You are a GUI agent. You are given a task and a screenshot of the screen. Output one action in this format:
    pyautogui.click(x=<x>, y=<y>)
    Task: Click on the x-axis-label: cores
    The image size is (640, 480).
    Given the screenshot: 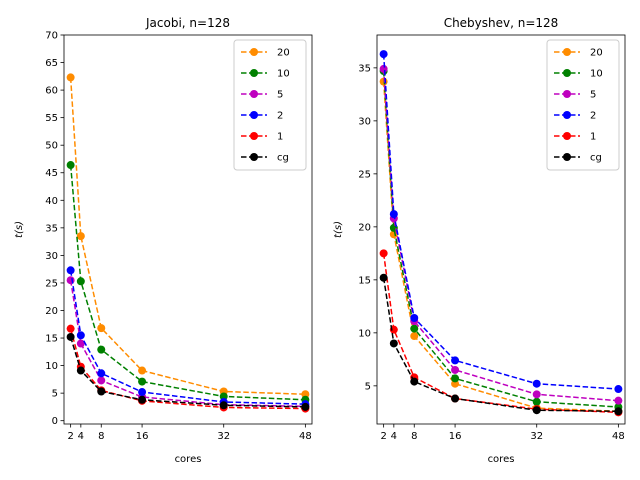 What is the action you would take?
    pyautogui.click(x=501, y=459)
    